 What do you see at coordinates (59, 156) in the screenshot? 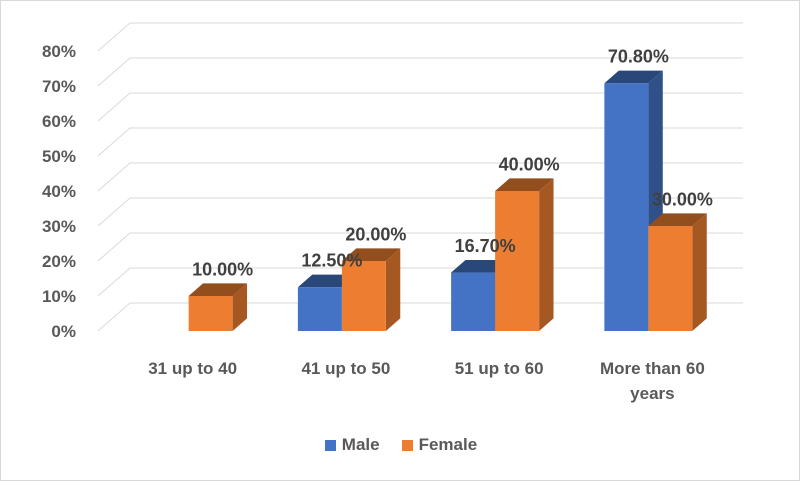
I see `y-tick-label: 50%` at bounding box center [59, 156].